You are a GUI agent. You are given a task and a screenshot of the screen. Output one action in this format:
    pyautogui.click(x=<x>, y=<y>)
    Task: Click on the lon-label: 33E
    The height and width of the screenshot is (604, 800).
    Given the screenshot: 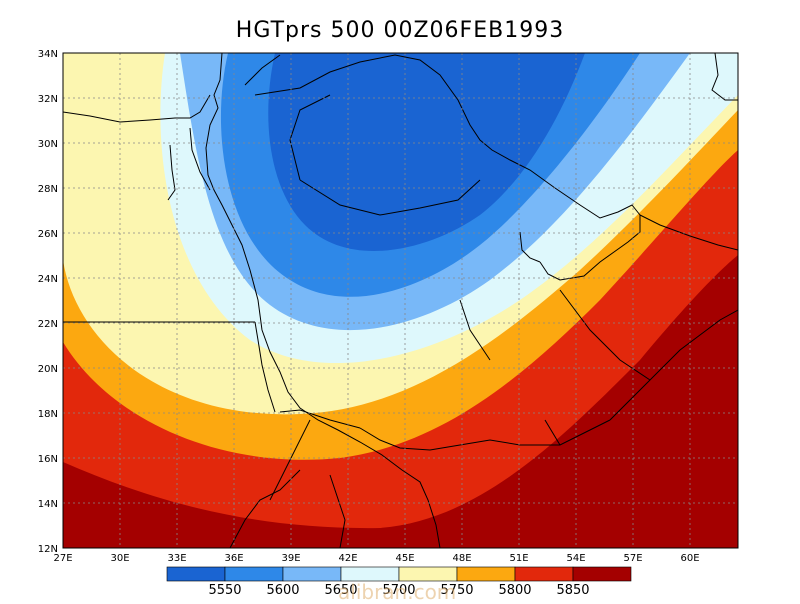 What is the action you would take?
    pyautogui.click(x=176, y=558)
    